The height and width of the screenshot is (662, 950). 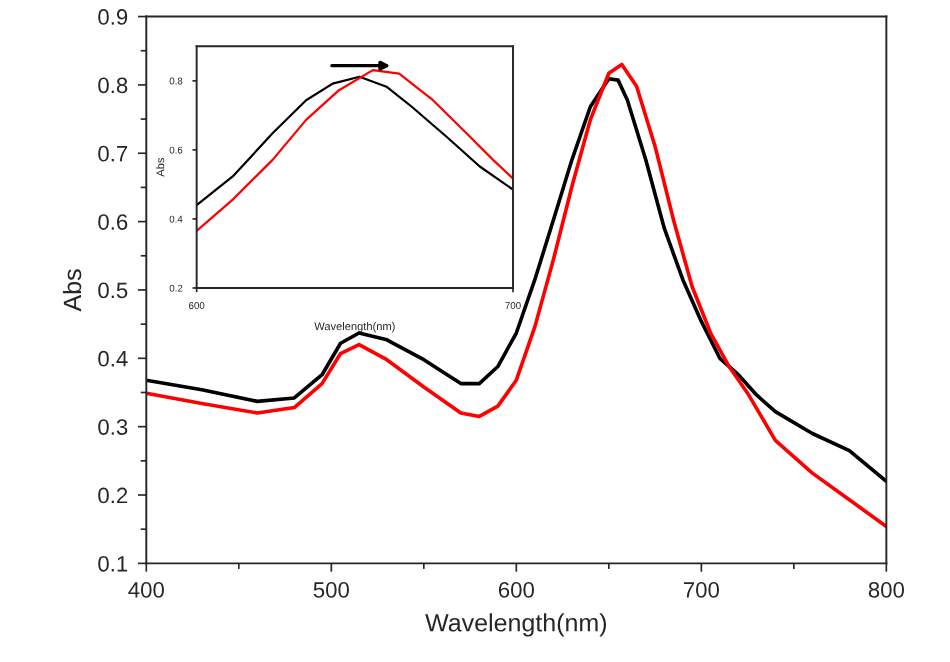 What do you see at coordinates (331, 590) in the screenshot?
I see `x-tick-label: 500` at bounding box center [331, 590].